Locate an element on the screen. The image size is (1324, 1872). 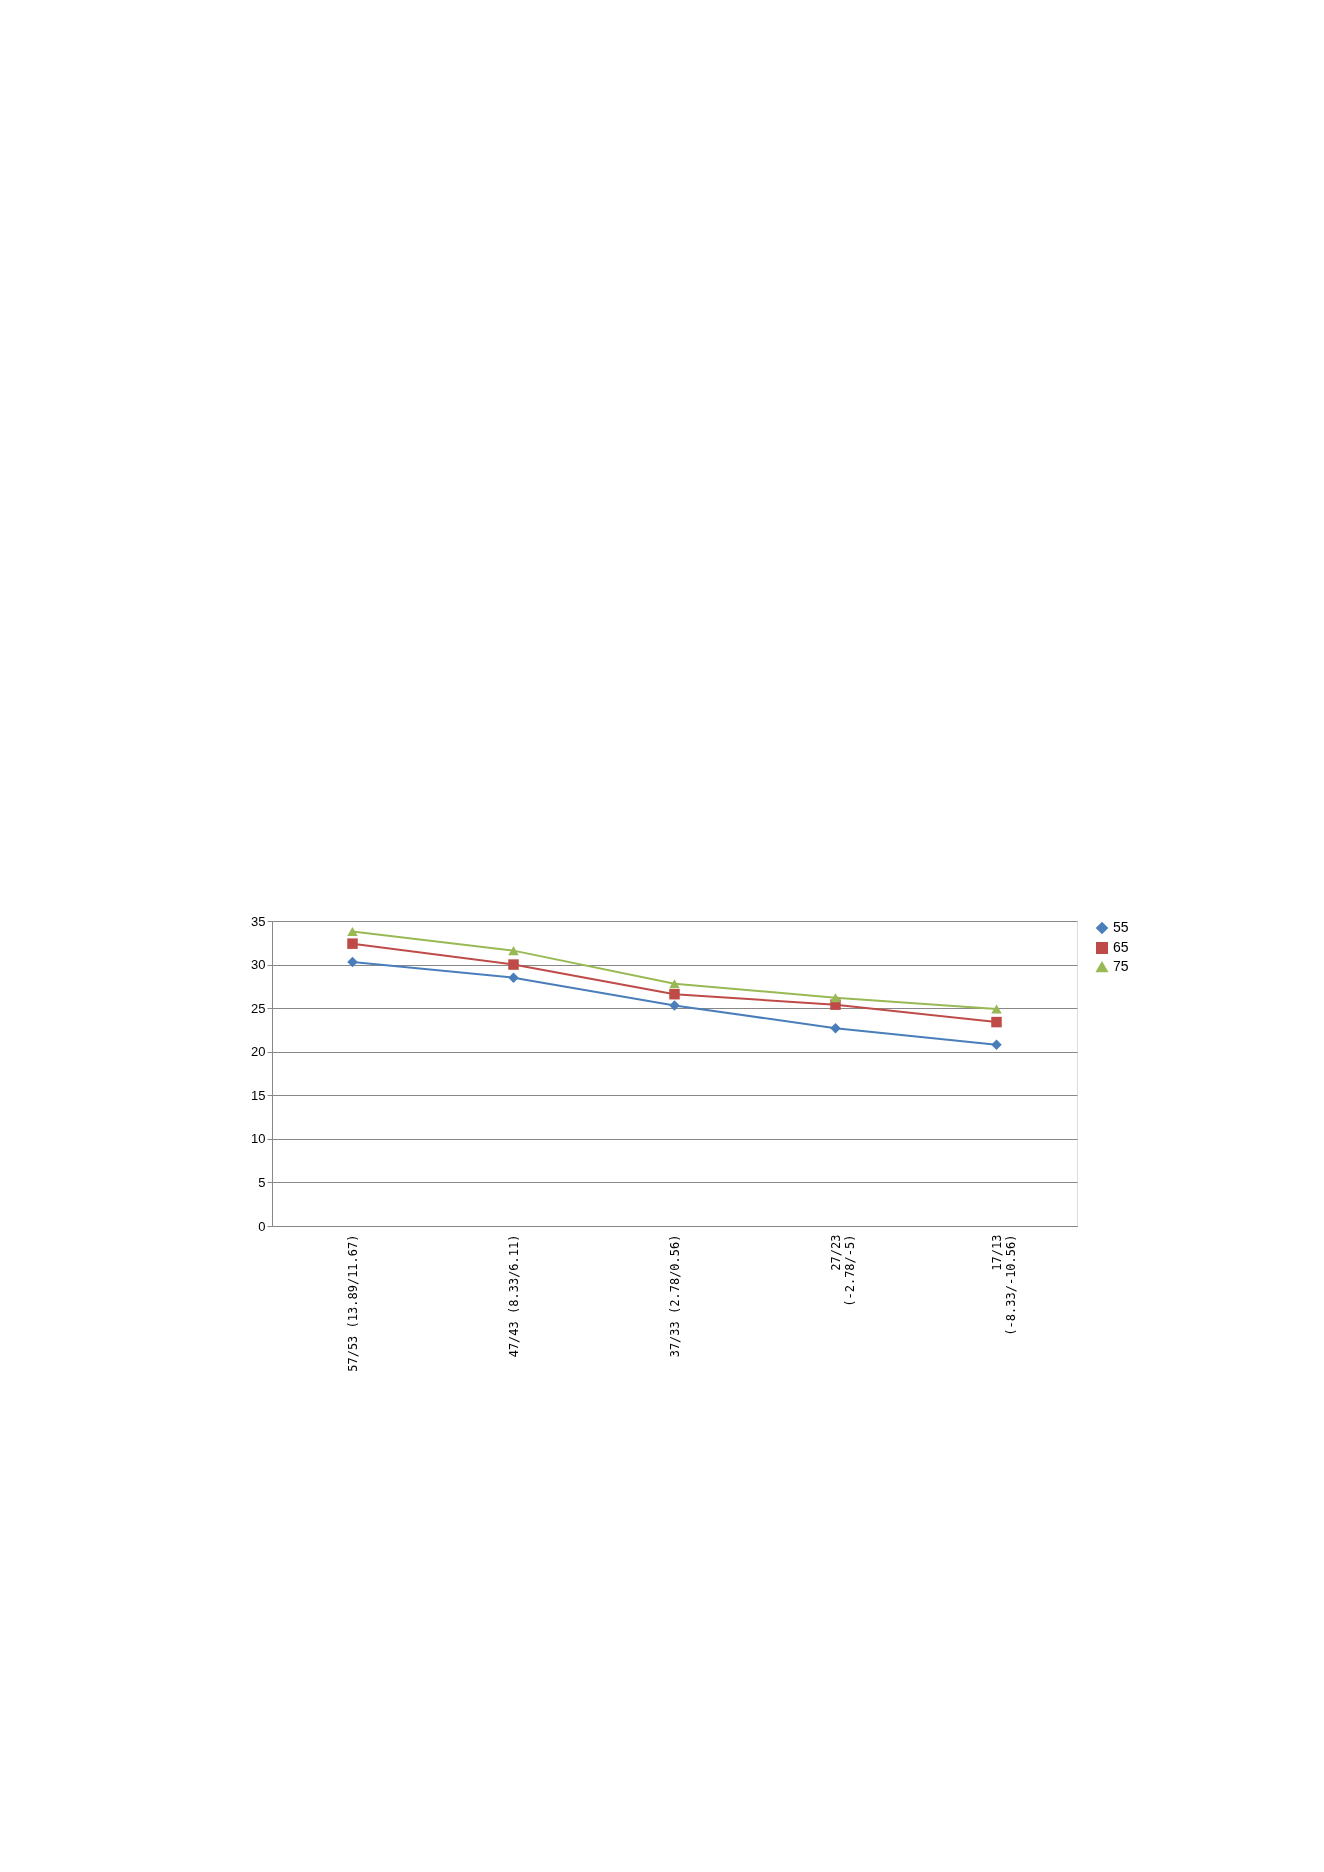
y-tick-label: 30 is located at coordinates (258, 965).